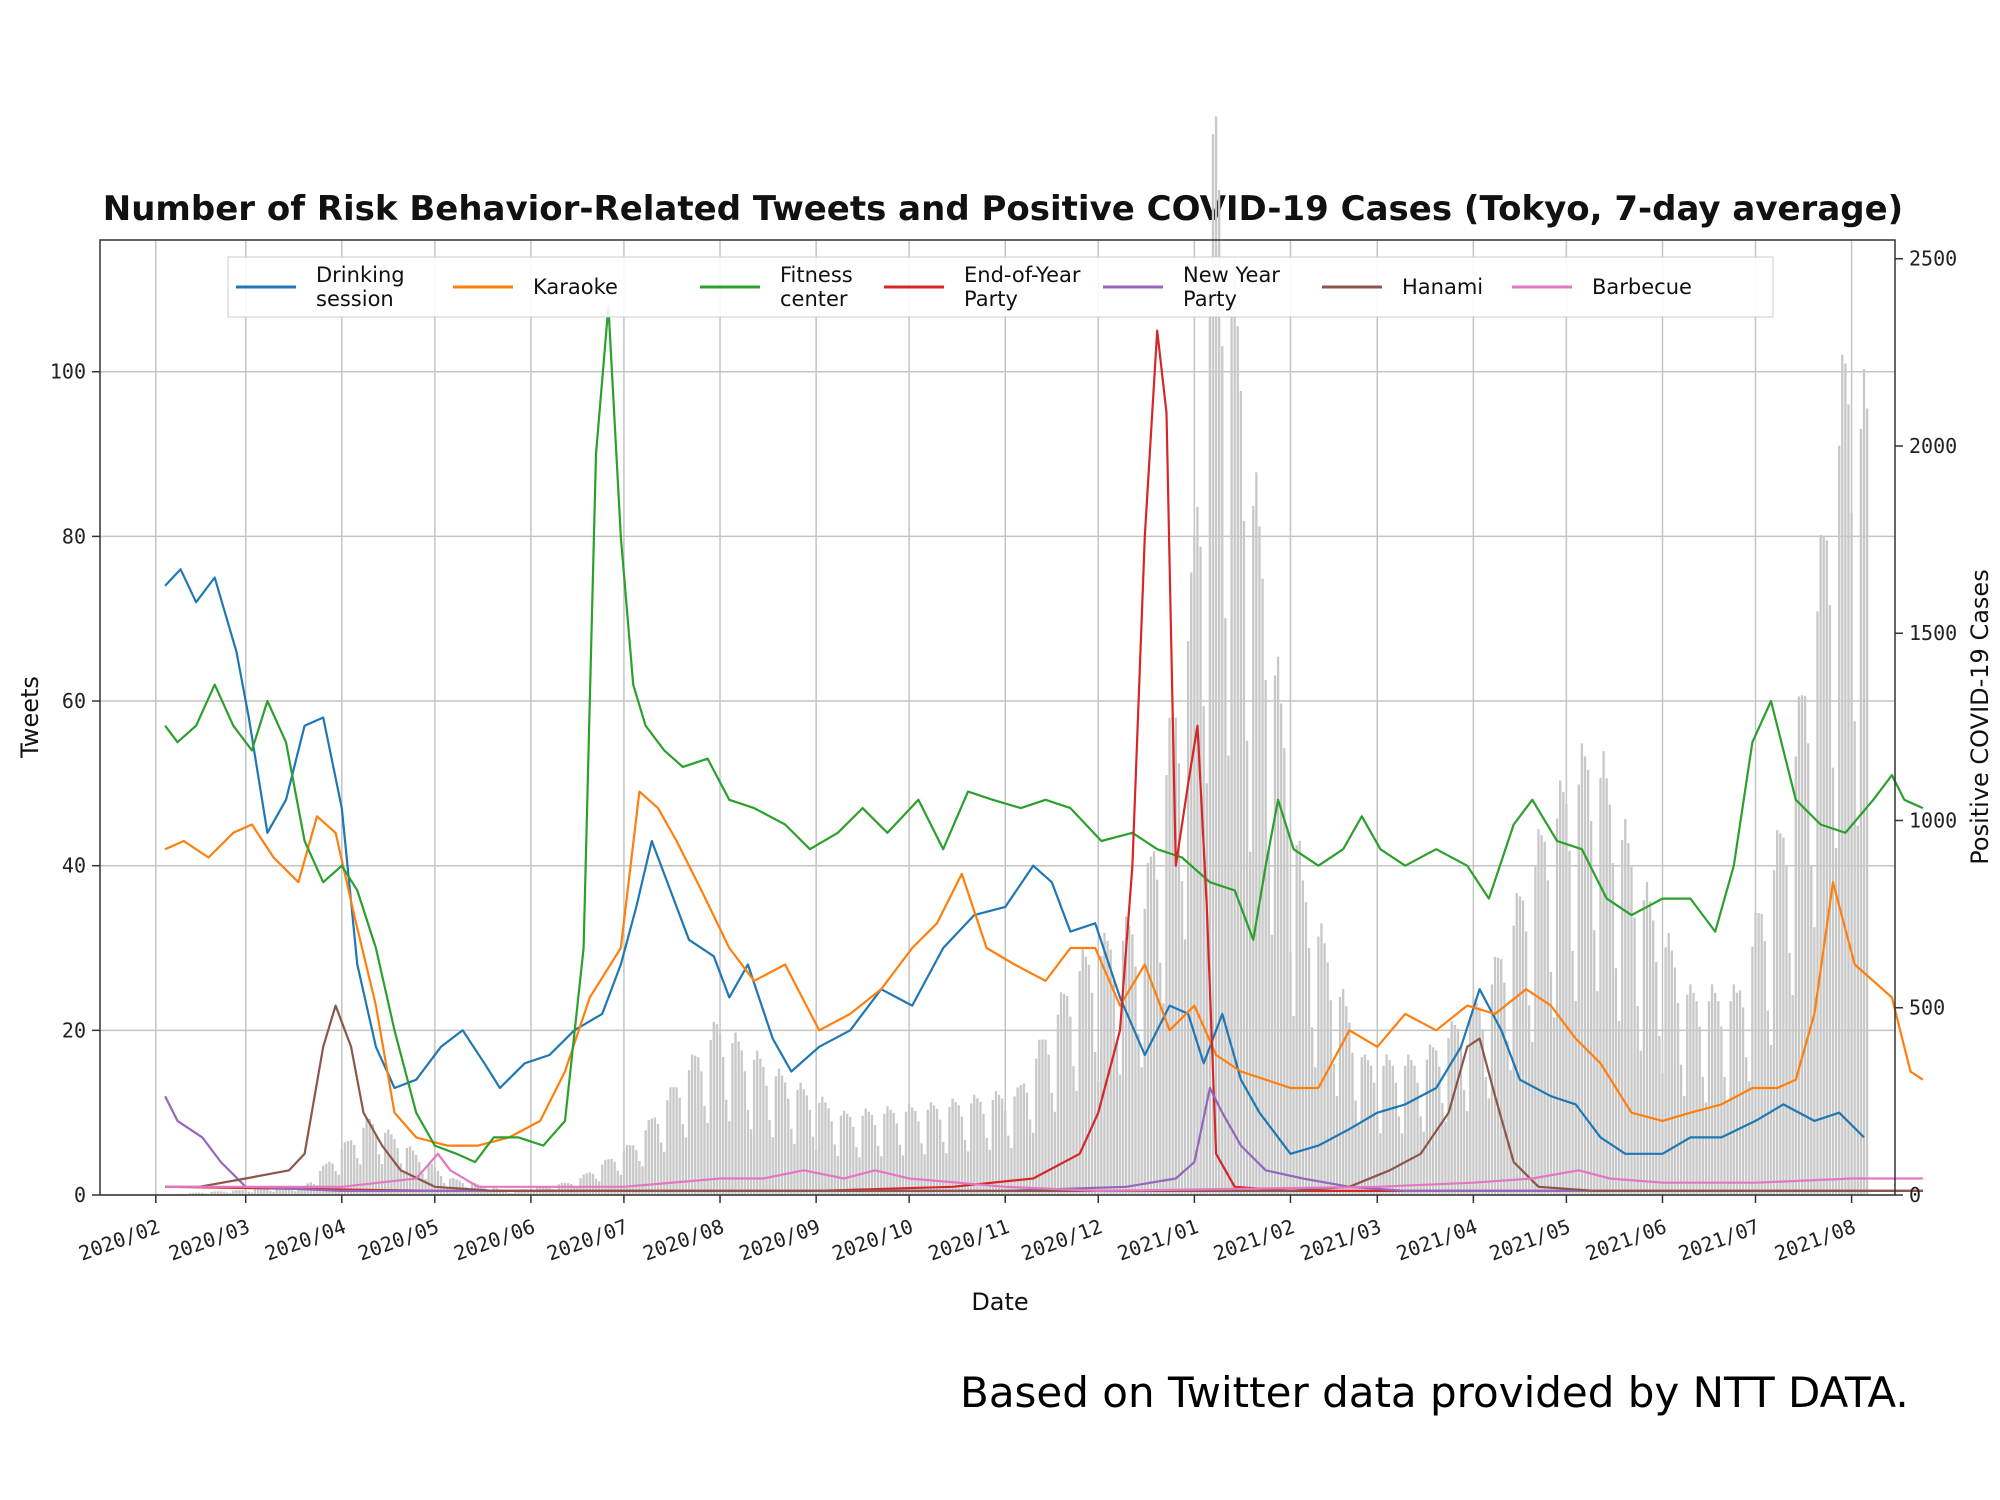  Describe the element at coordinates (968, 1239) in the screenshot. I see `x-tick-label: 2020/11` at that location.